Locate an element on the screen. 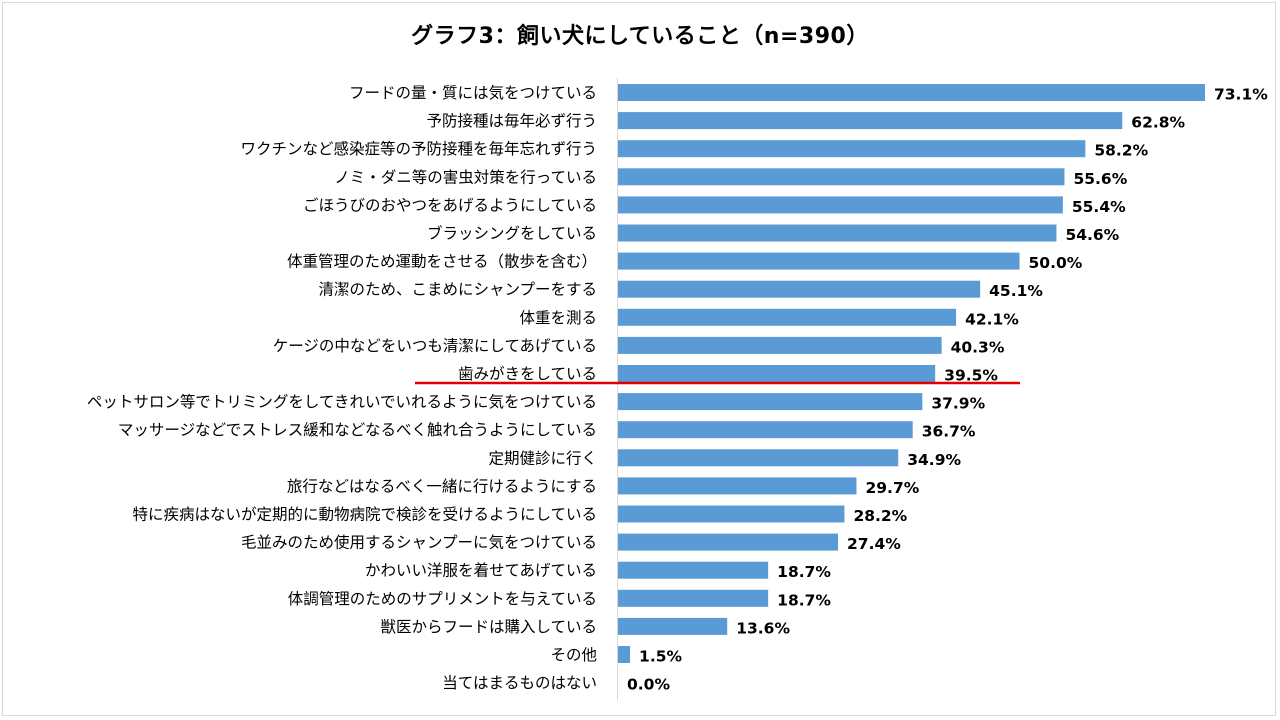  category-label: その他 is located at coordinates (573, 655).